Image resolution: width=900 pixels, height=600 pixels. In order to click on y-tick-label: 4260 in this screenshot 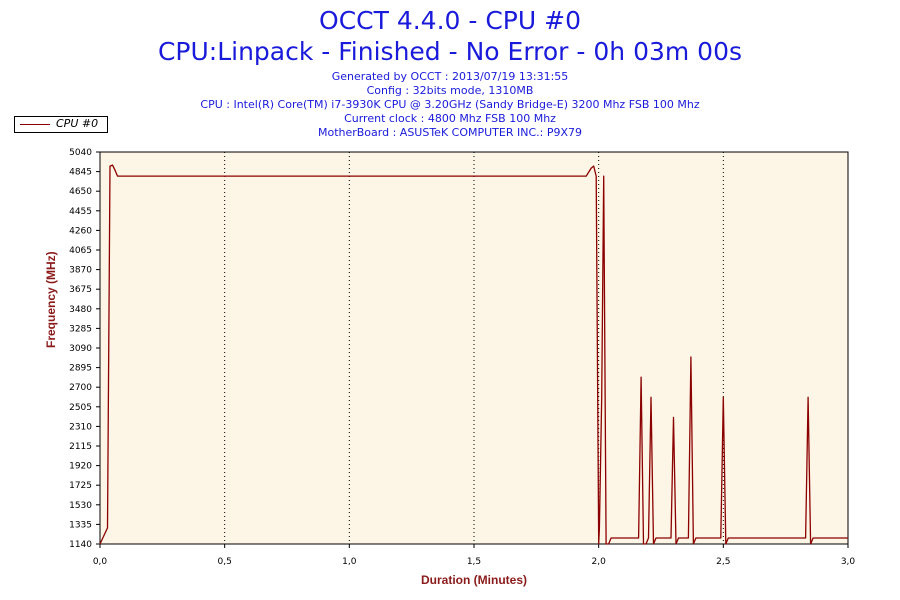, I will do `click(80, 231)`.